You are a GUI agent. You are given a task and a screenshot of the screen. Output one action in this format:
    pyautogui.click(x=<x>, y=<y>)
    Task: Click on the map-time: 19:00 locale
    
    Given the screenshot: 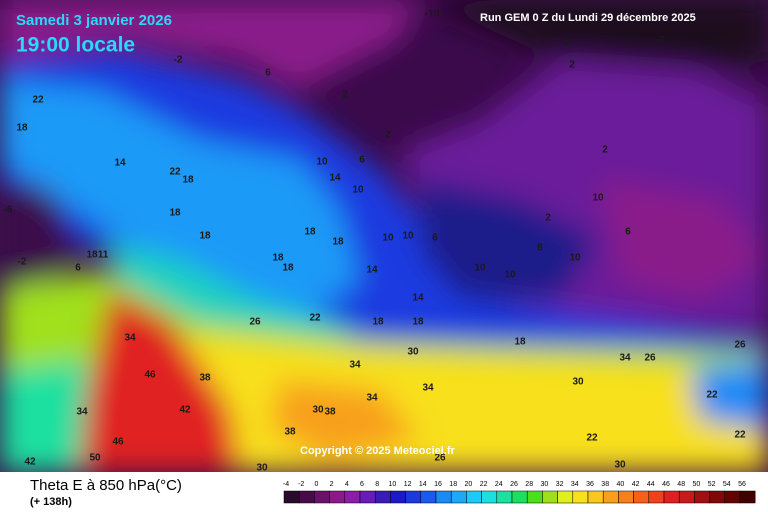 What is the action you would take?
    pyautogui.click(x=75, y=45)
    